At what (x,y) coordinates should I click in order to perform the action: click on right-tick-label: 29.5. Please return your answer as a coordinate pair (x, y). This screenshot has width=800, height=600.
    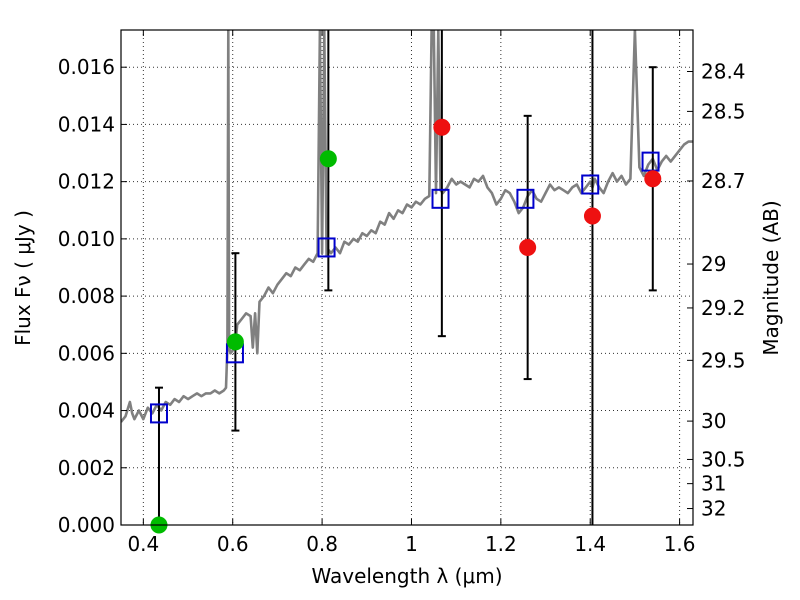
    Looking at the image, I should click on (723, 360).